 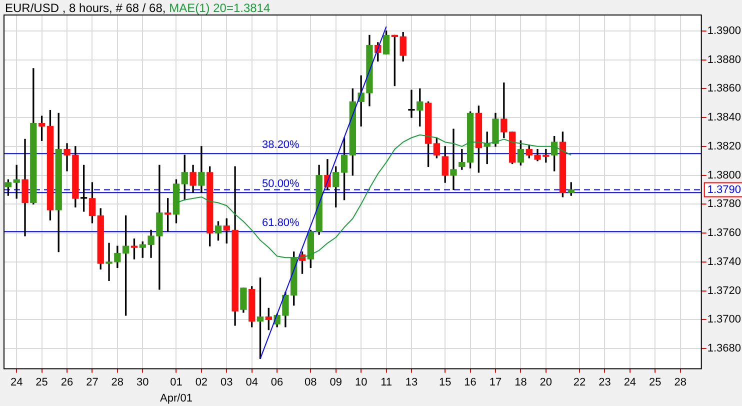 I want to click on y-tick-label: 1.3840, so click(x=724, y=118).